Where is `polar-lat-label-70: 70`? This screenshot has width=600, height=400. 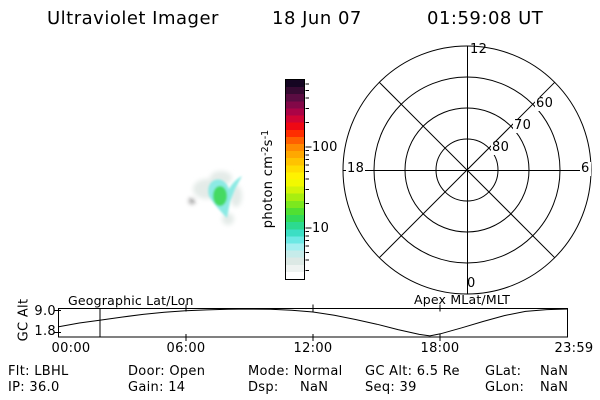 polar-lat-label-70: 70 is located at coordinates (523, 125).